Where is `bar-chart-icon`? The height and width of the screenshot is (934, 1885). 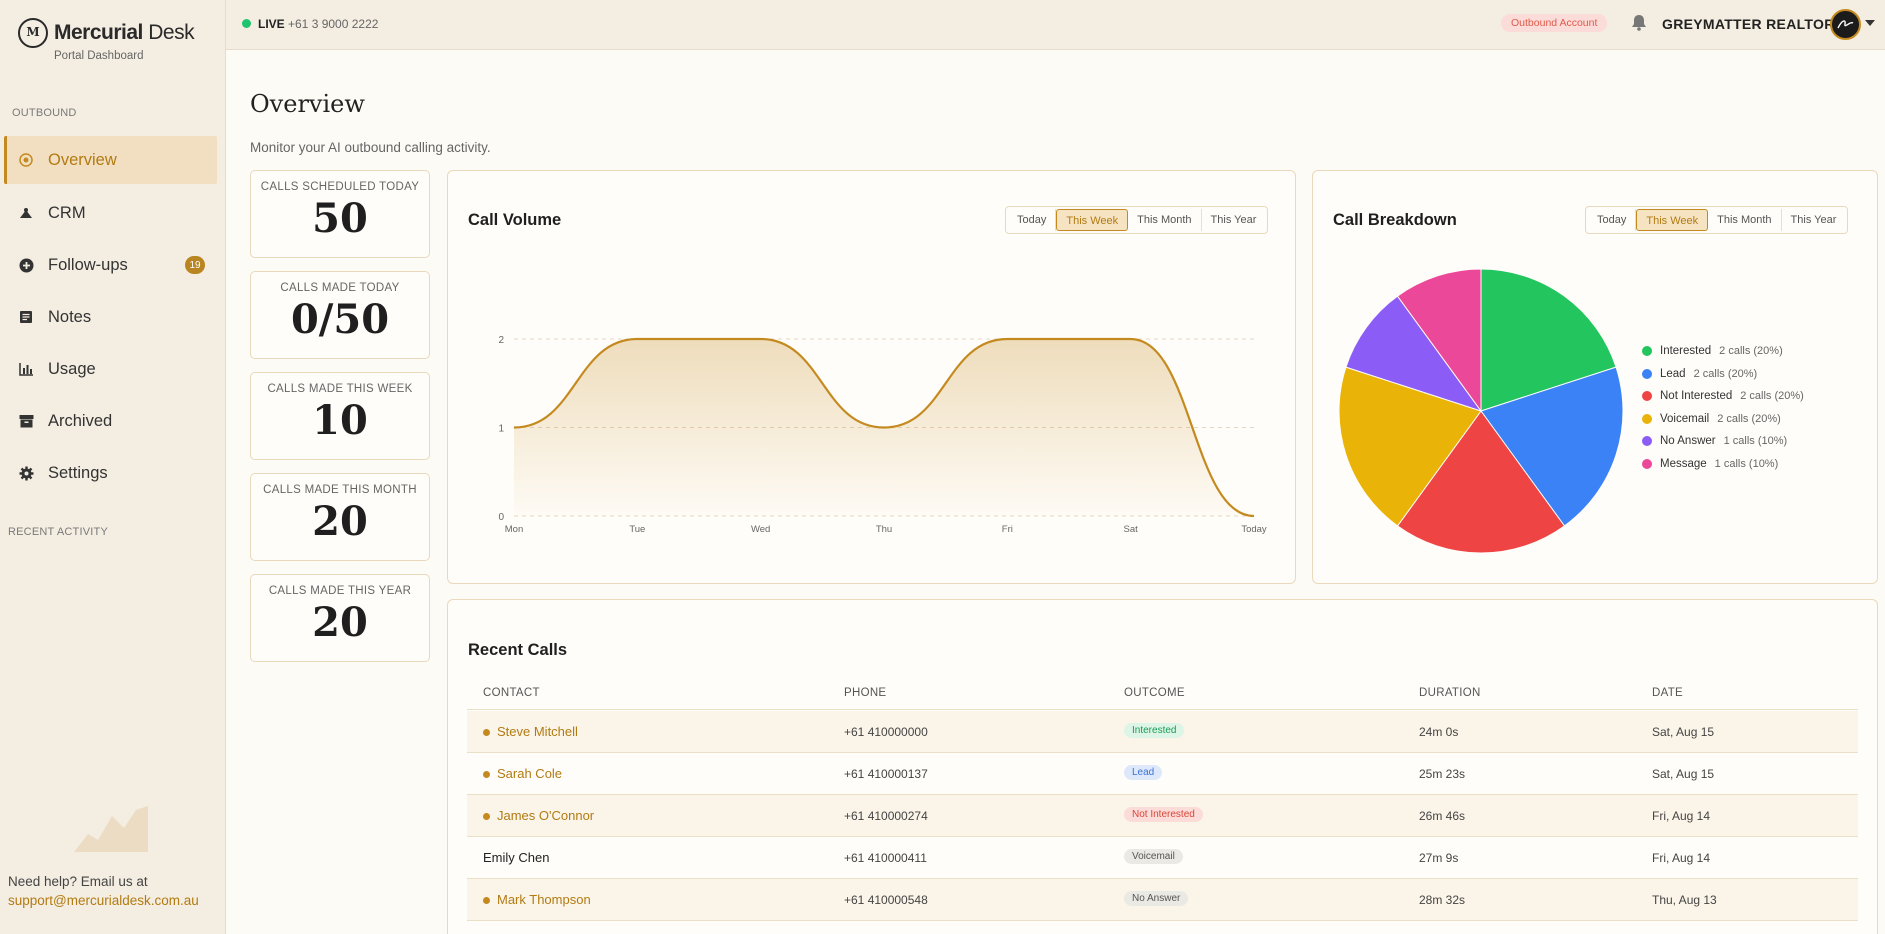 bar-chart-icon is located at coordinates (26, 369).